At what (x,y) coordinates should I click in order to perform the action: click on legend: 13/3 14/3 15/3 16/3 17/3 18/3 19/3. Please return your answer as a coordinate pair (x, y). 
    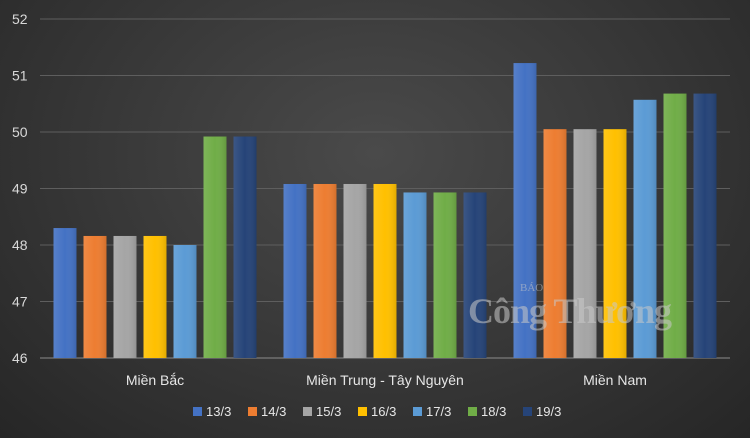
    Looking at the image, I should click on (377, 411).